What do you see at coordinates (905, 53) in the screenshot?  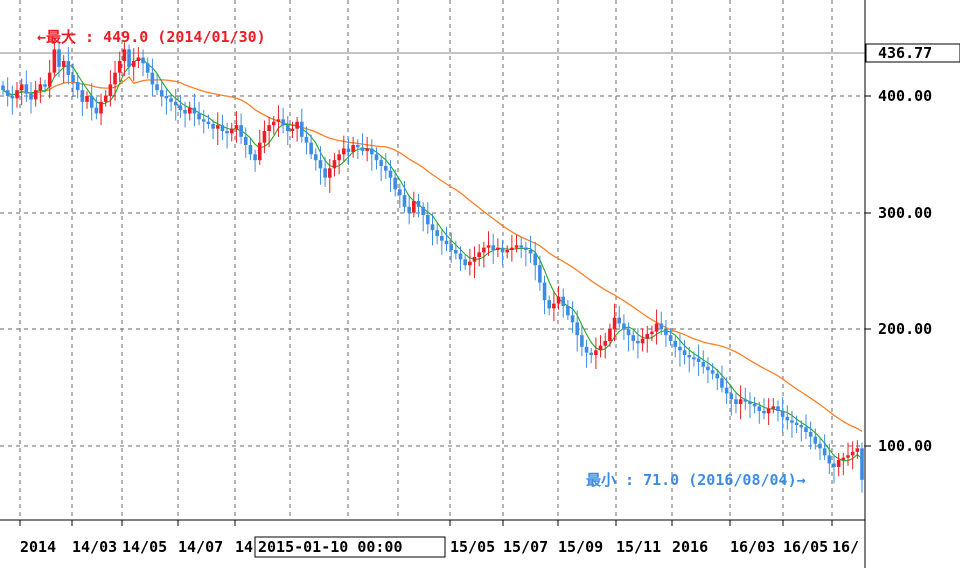 I see `current-price-label: 436.77` at bounding box center [905, 53].